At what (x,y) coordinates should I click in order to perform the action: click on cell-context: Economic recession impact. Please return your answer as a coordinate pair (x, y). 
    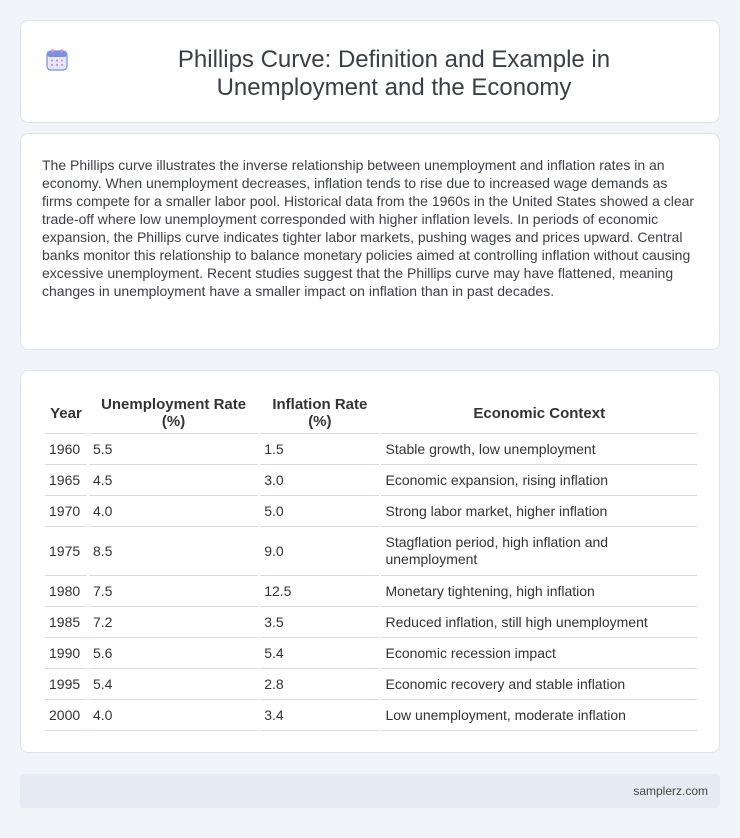
    Looking at the image, I should click on (539, 653).